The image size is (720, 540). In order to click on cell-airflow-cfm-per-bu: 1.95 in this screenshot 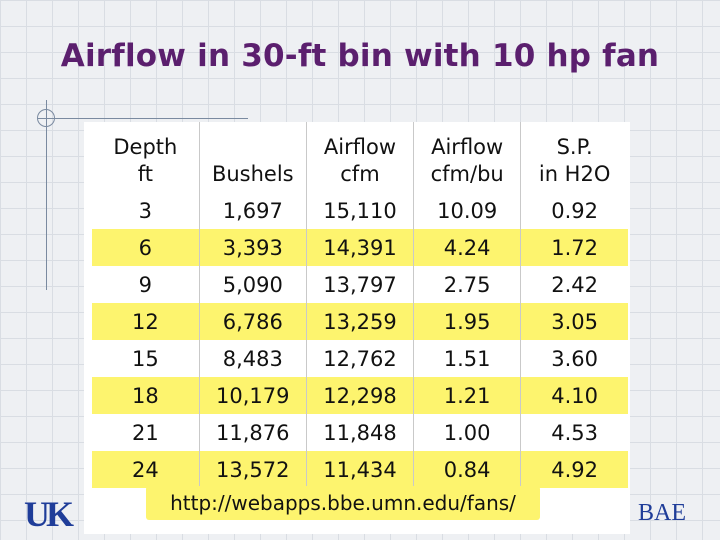, I will do `click(467, 321)`.